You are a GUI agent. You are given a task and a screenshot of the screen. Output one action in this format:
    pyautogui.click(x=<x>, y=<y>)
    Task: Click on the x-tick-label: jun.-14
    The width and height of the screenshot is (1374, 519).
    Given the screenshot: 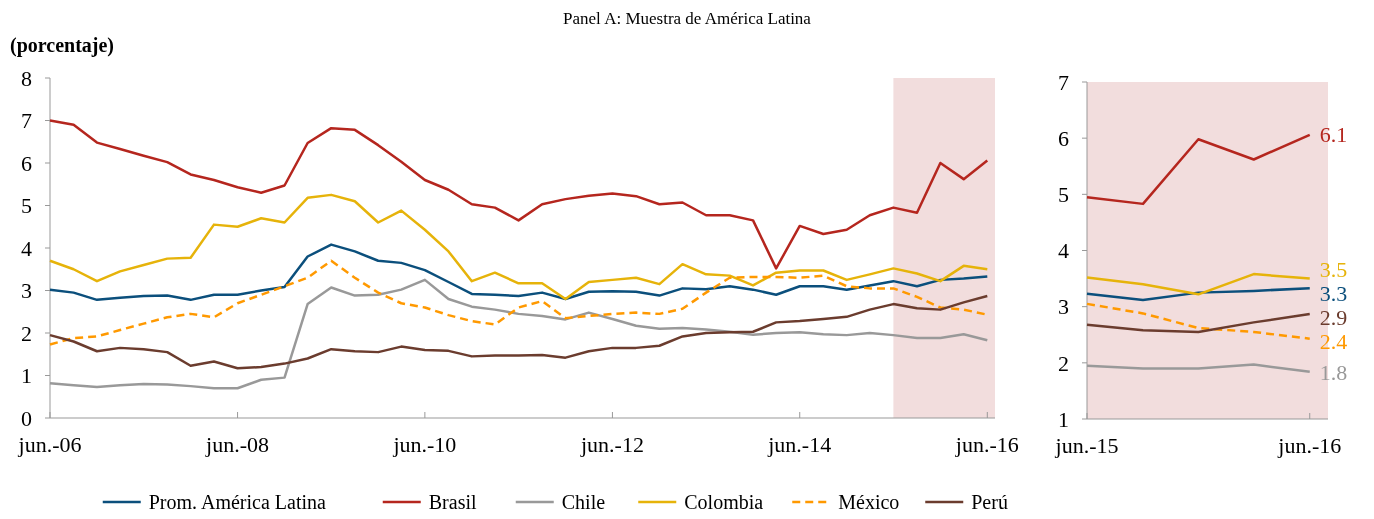 What is the action you would take?
    pyautogui.click(x=799, y=444)
    